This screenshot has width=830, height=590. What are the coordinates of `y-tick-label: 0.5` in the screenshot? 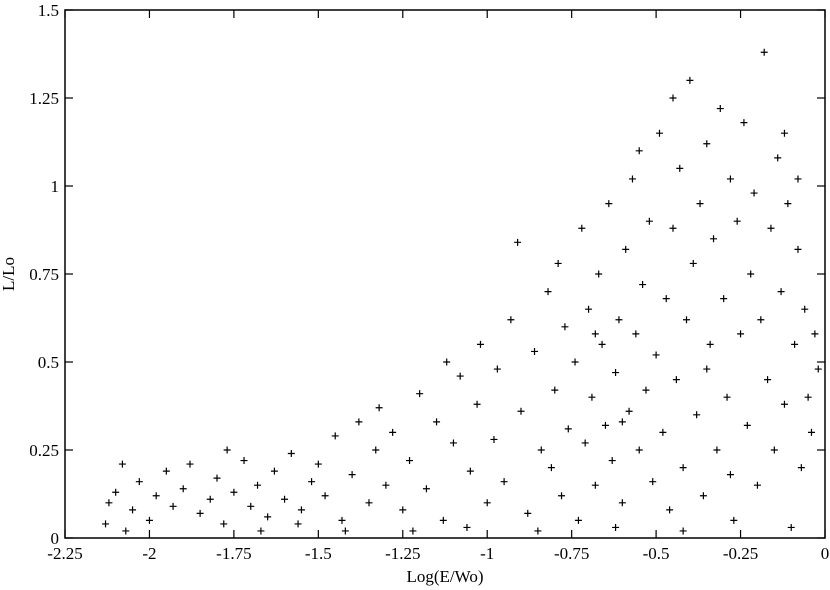 It's located at (48, 362).